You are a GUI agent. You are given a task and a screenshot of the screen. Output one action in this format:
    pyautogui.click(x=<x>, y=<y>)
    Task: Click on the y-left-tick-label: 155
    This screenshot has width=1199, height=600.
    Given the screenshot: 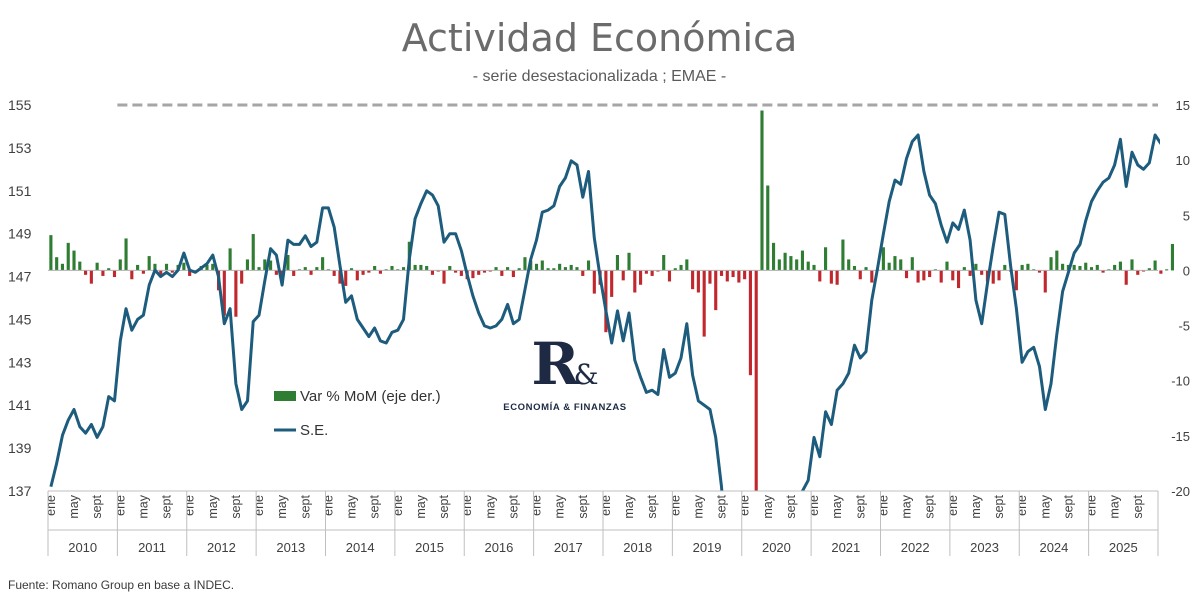 What is the action you would take?
    pyautogui.click(x=20, y=105)
    